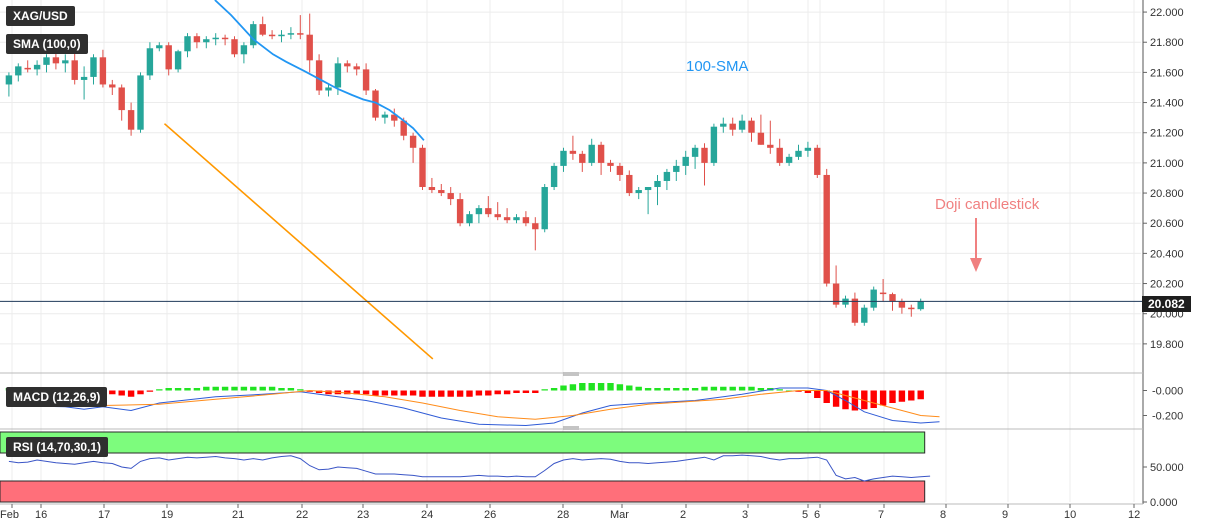  What do you see at coordinates (57, 397) in the screenshot?
I see `macd-indicator-label: MACD (12,26,9)` at bounding box center [57, 397].